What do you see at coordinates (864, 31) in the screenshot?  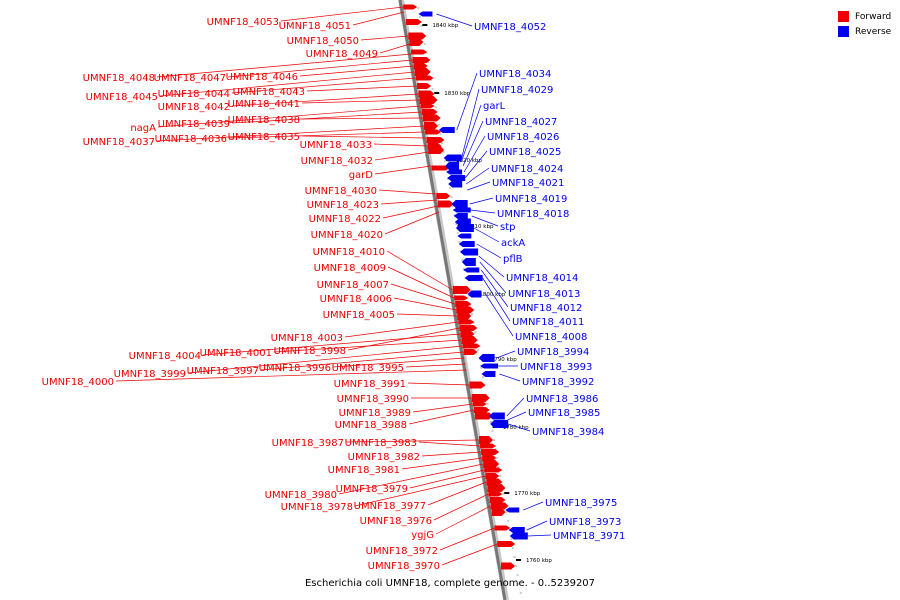 I see `legend-item-reverse: Reverse` at bounding box center [864, 31].